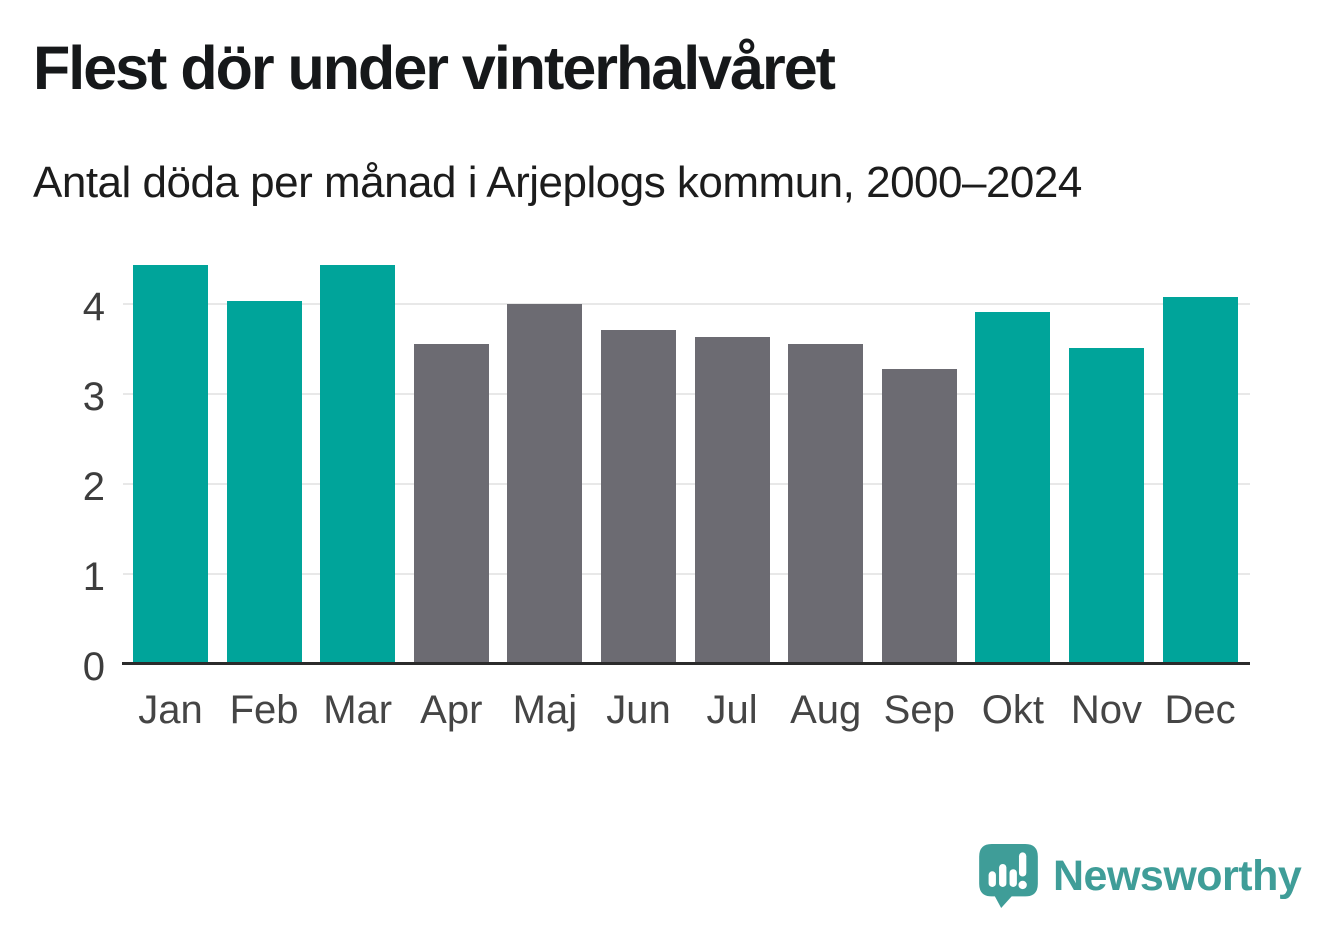 This screenshot has width=1322, height=939. I want to click on newsworthy-logo: Newsworthy, so click(1139, 876).